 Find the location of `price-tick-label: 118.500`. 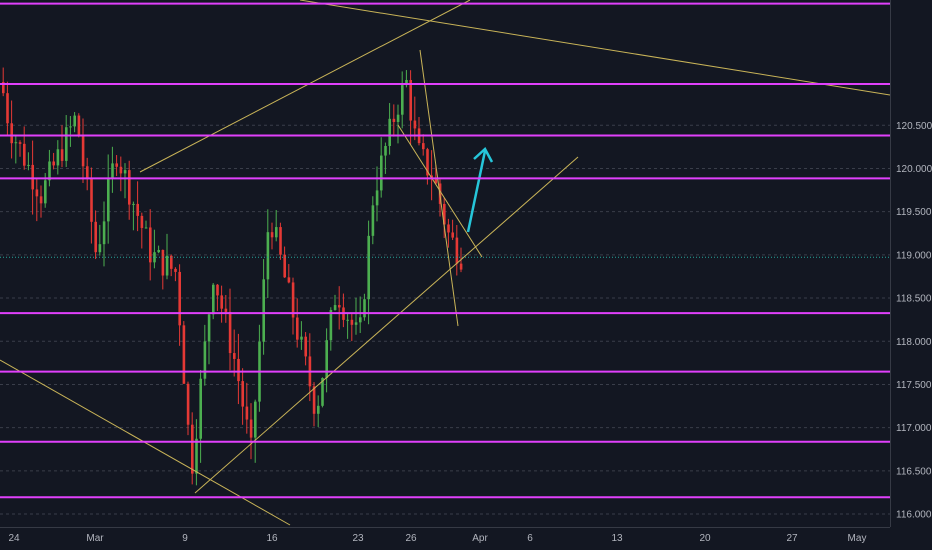

price-tick-label: 118.500 is located at coordinates (914, 299).